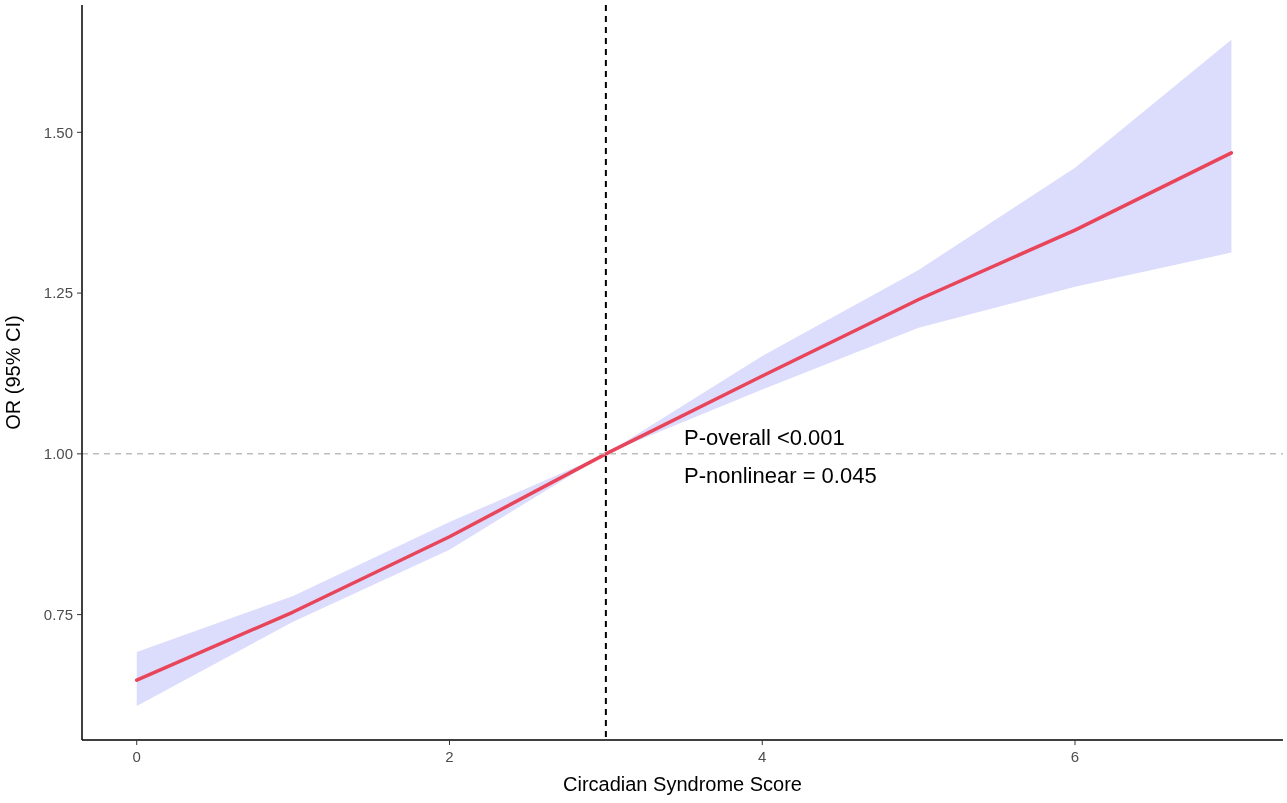 This screenshot has height=803, width=1287. Describe the element at coordinates (762, 756) in the screenshot. I see `x-tick-label: 4` at that location.